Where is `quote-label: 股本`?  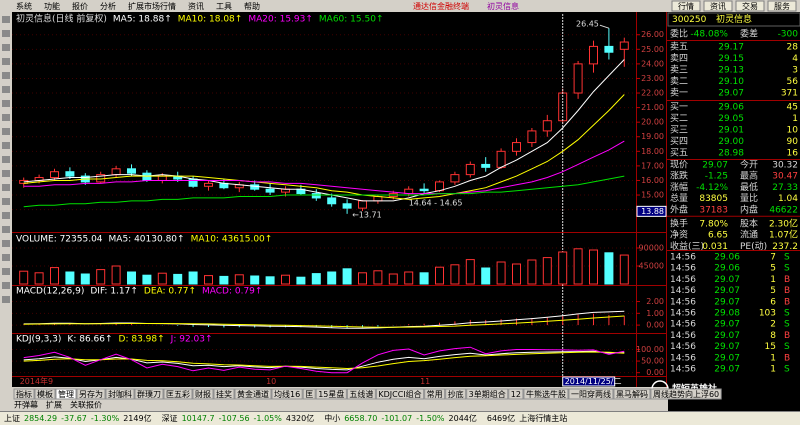
quote-label: 股本 is located at coordinates (749, 224).